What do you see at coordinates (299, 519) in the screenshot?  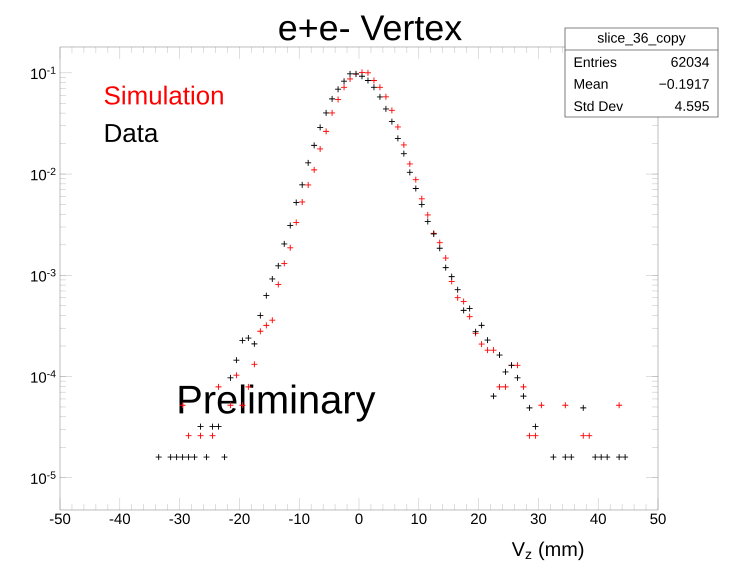 I see `x-tick-label: -10` at bounding box center [299, 519].